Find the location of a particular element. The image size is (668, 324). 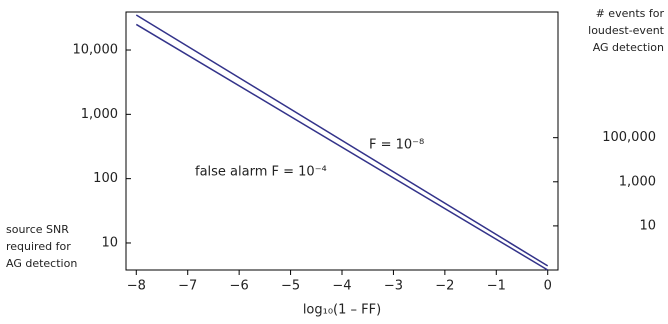

x-tick-label: −5 is located at coordinates (290, 286).